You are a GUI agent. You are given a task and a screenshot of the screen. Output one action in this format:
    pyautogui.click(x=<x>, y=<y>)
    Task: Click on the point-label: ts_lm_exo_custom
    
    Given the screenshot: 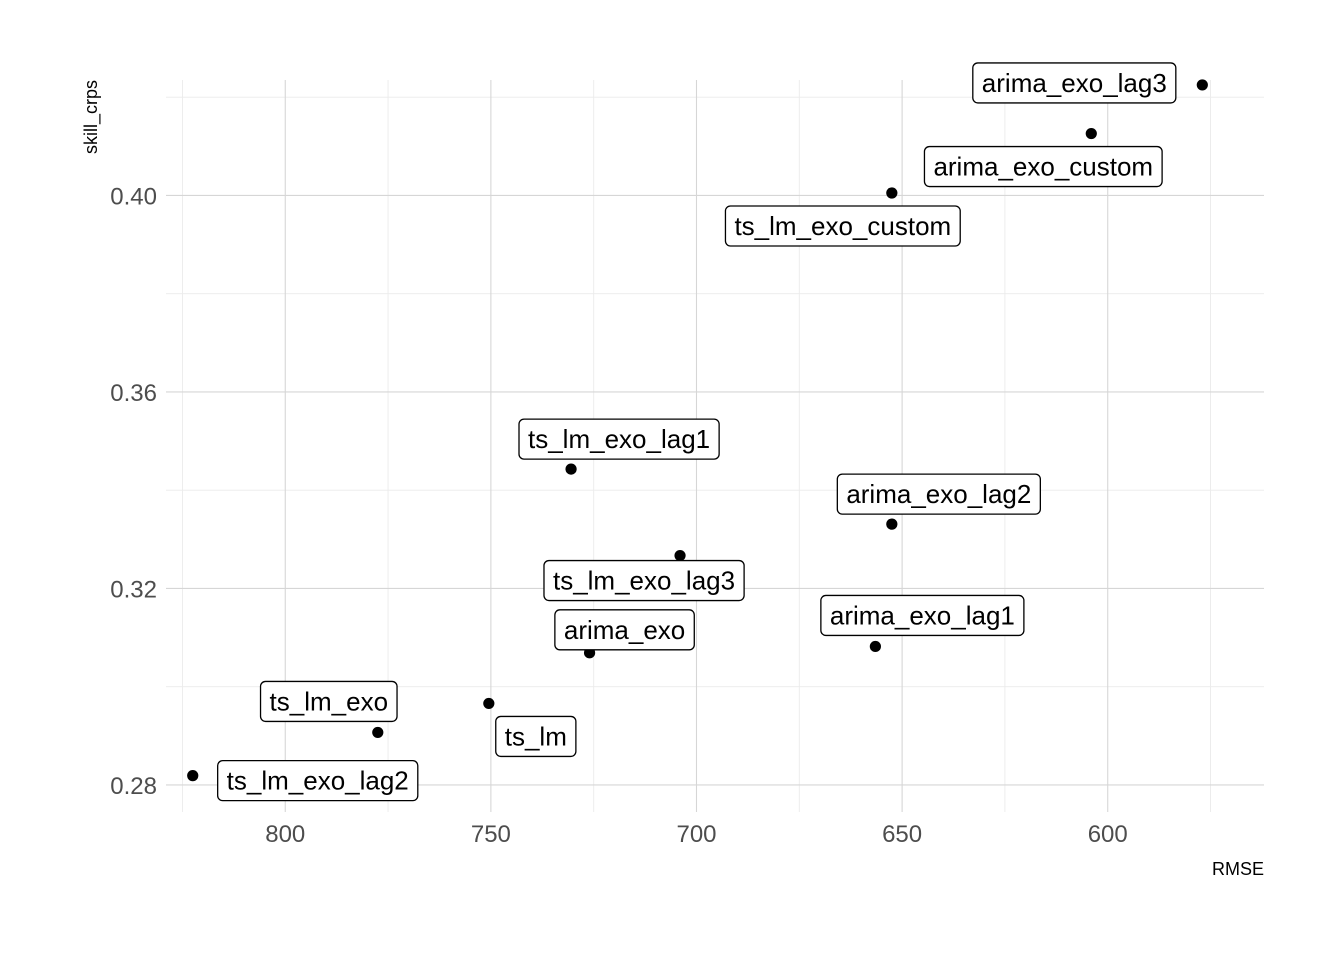 What is the action you would take?
    pyautogui.click(x=842, y=226)
    